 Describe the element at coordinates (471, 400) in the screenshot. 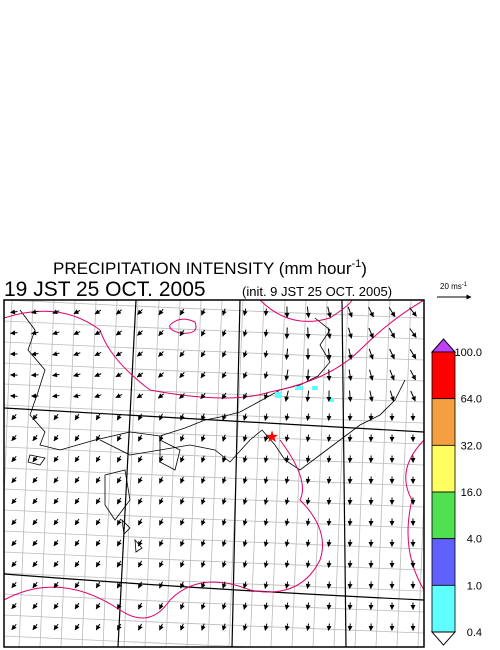

I see `colorbar-label: 64.0` at that location.